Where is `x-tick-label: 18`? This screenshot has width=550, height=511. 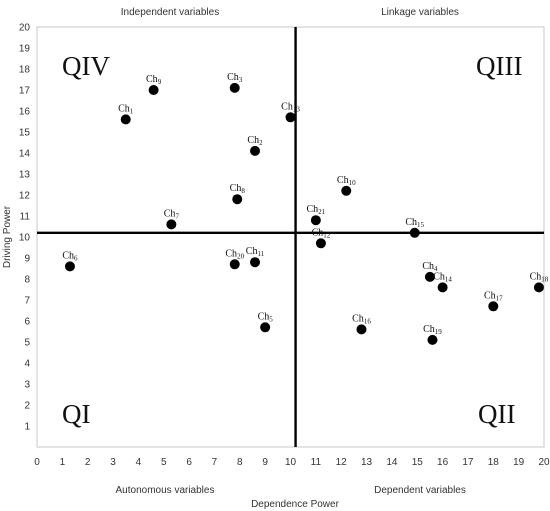
x-tick-label: 18 is located at coordinates (494, 462).